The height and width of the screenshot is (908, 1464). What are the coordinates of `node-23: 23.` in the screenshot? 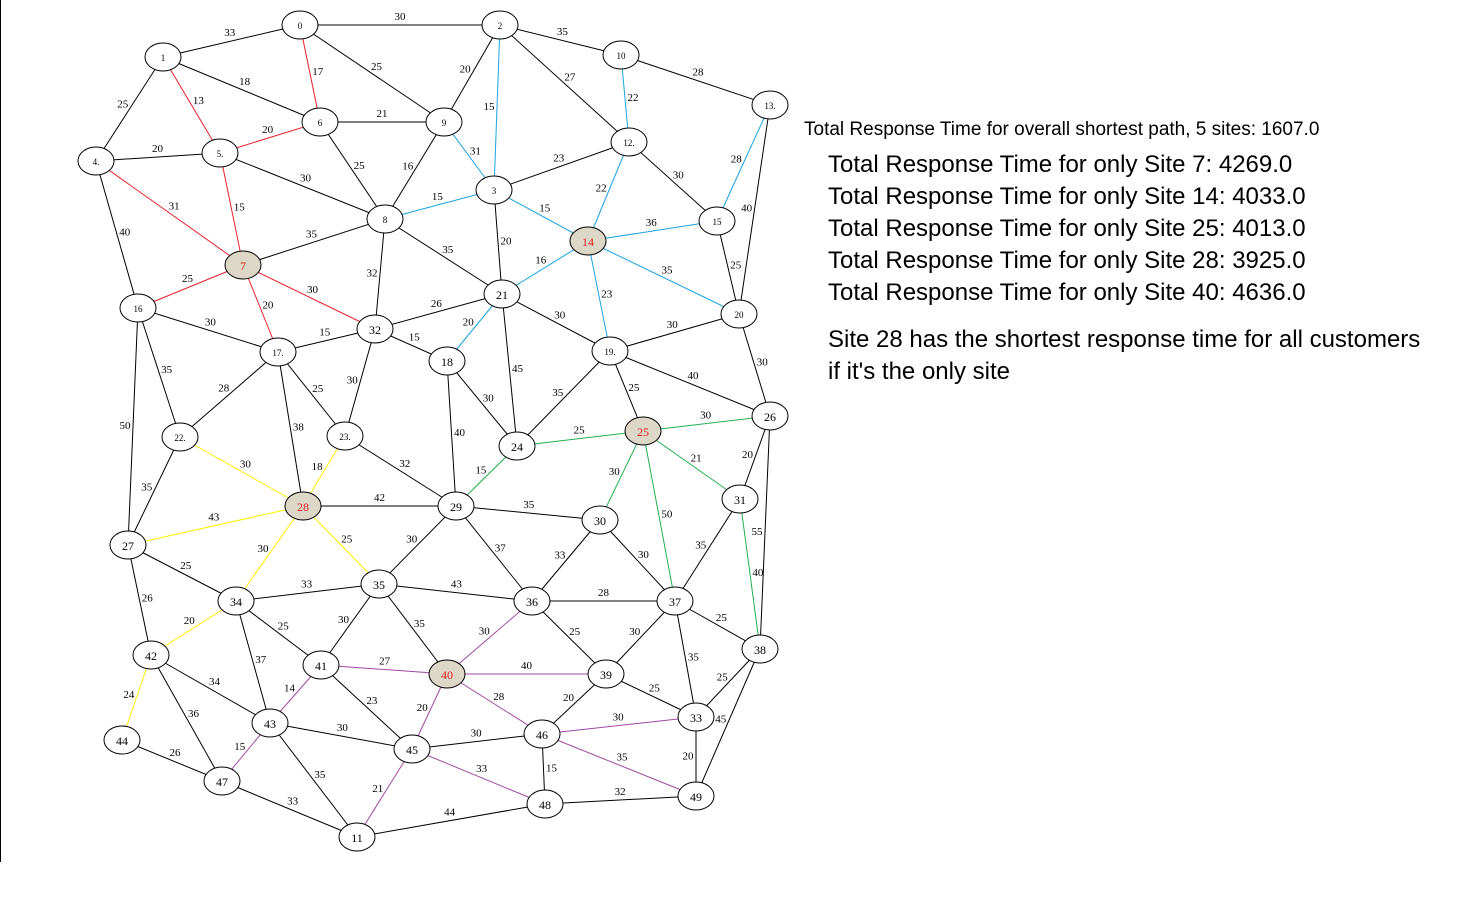 It's located at (345, 436).